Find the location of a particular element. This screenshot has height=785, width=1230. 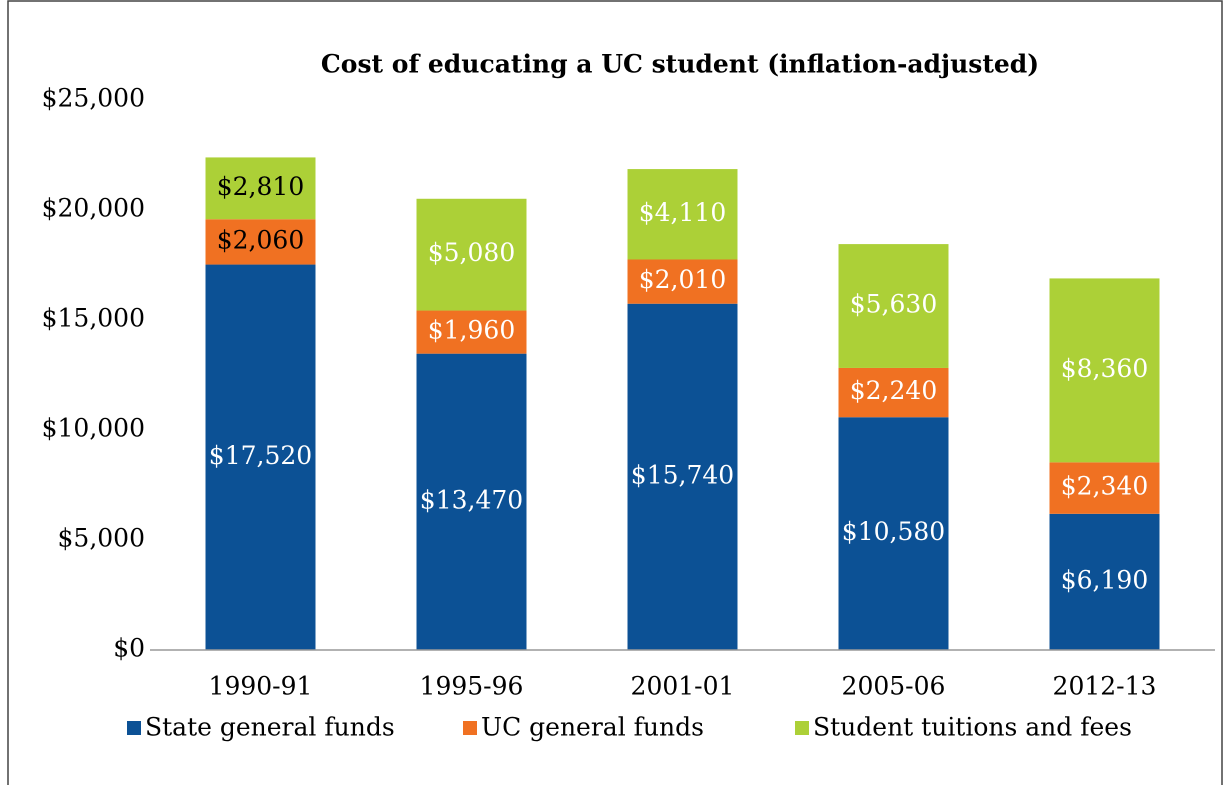

data-label: $5,630 is located at coordinates (893, 304).